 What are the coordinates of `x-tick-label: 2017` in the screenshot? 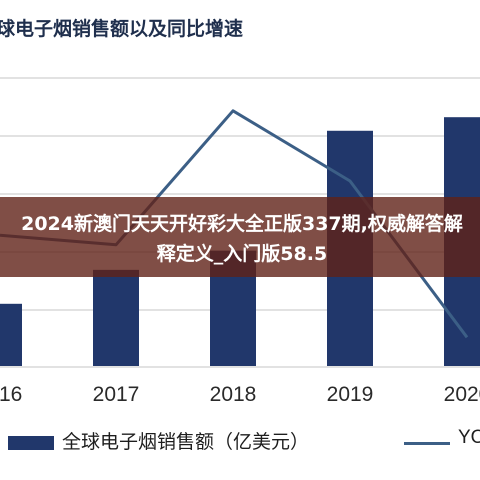 It's located at (116, 394).